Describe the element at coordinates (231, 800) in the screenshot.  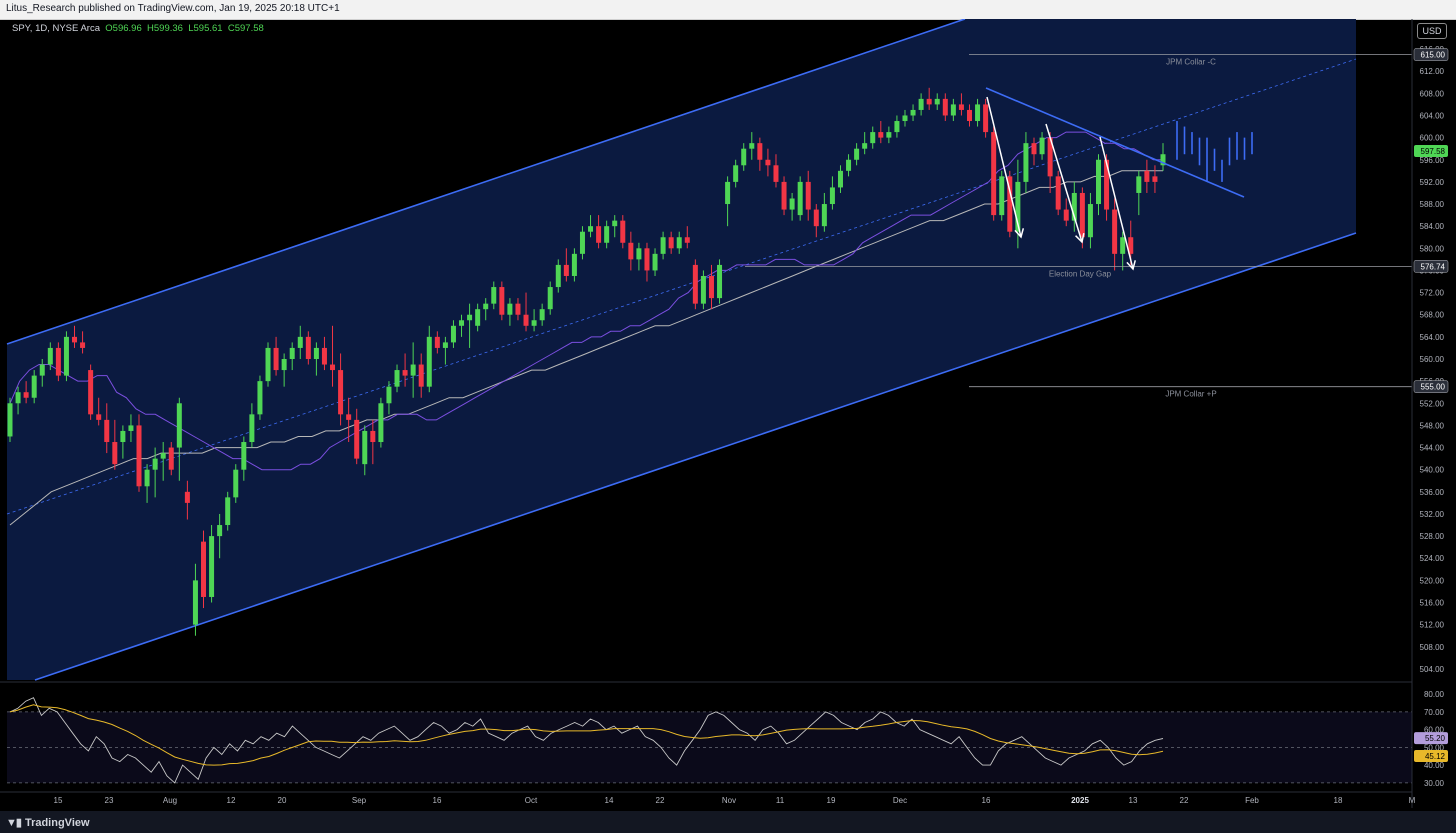
I see `time-tick-label: 12` at that location.